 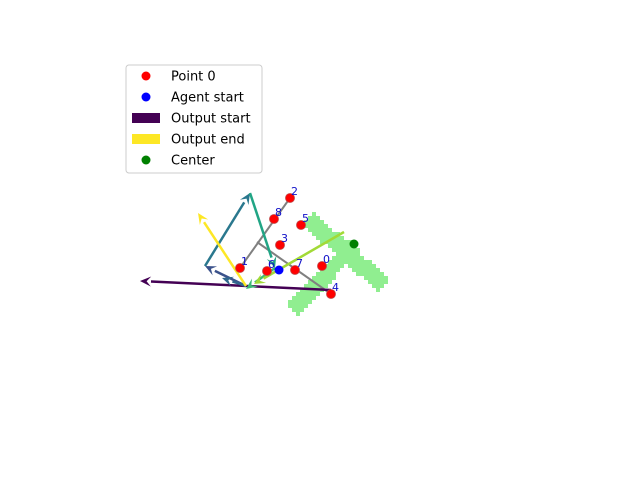 I want to click on output-arrows, so click(x=242, y=242).